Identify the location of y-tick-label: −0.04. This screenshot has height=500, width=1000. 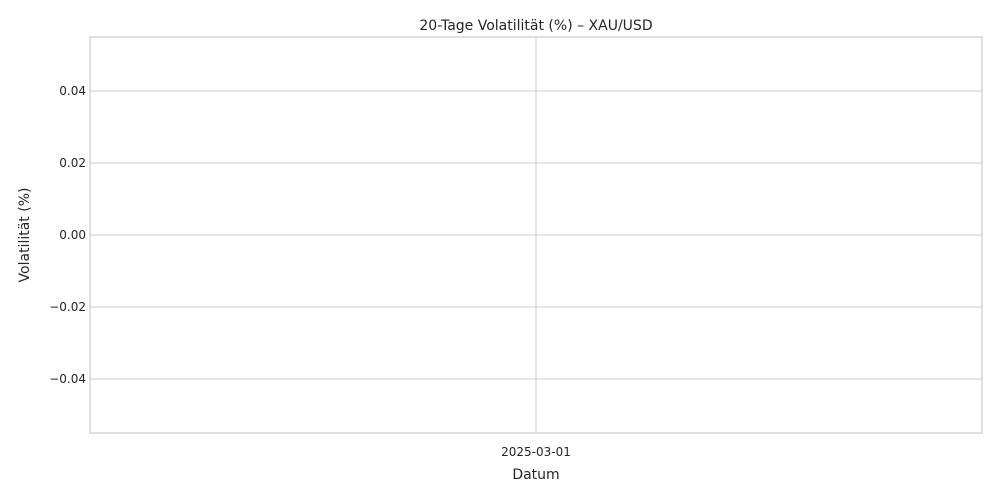
(67, 379).